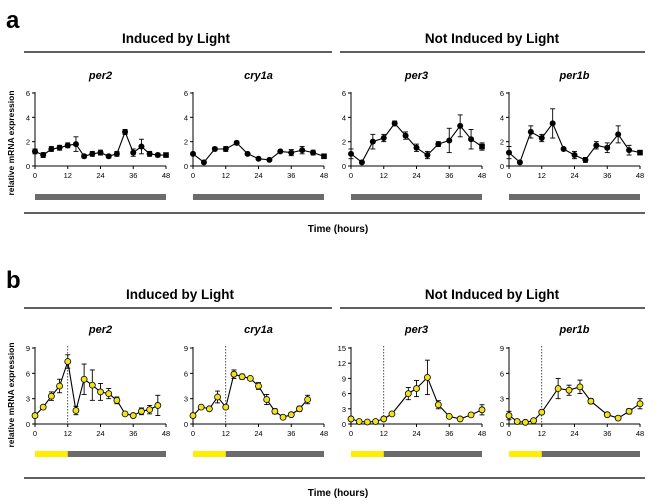  Describe the element at coordinates (258, 76) in the screenshot. I see `chart-title: cry1a` at that location.